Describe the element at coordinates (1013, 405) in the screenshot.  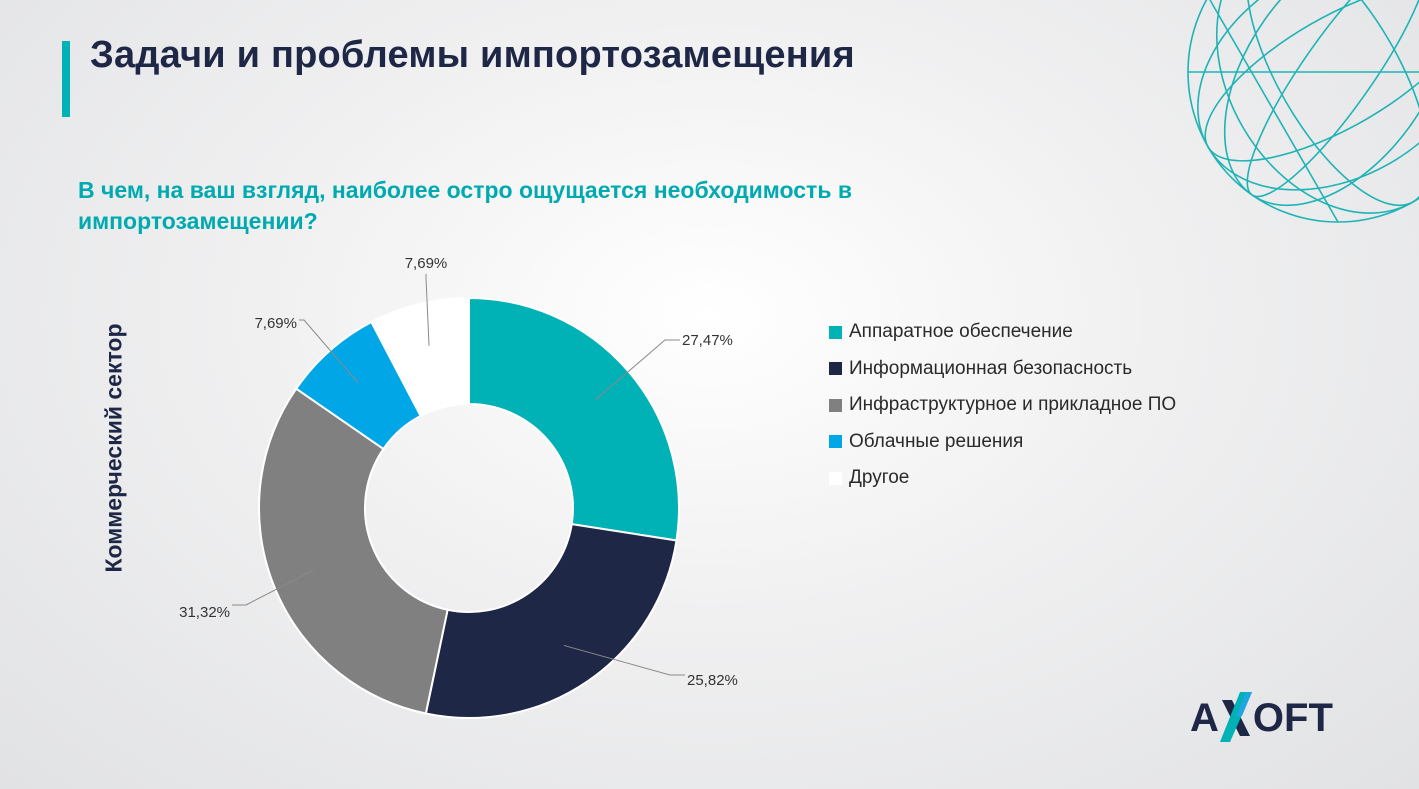
I see `legend-label: Инфраструктурное и прикладное ПО` at that location.